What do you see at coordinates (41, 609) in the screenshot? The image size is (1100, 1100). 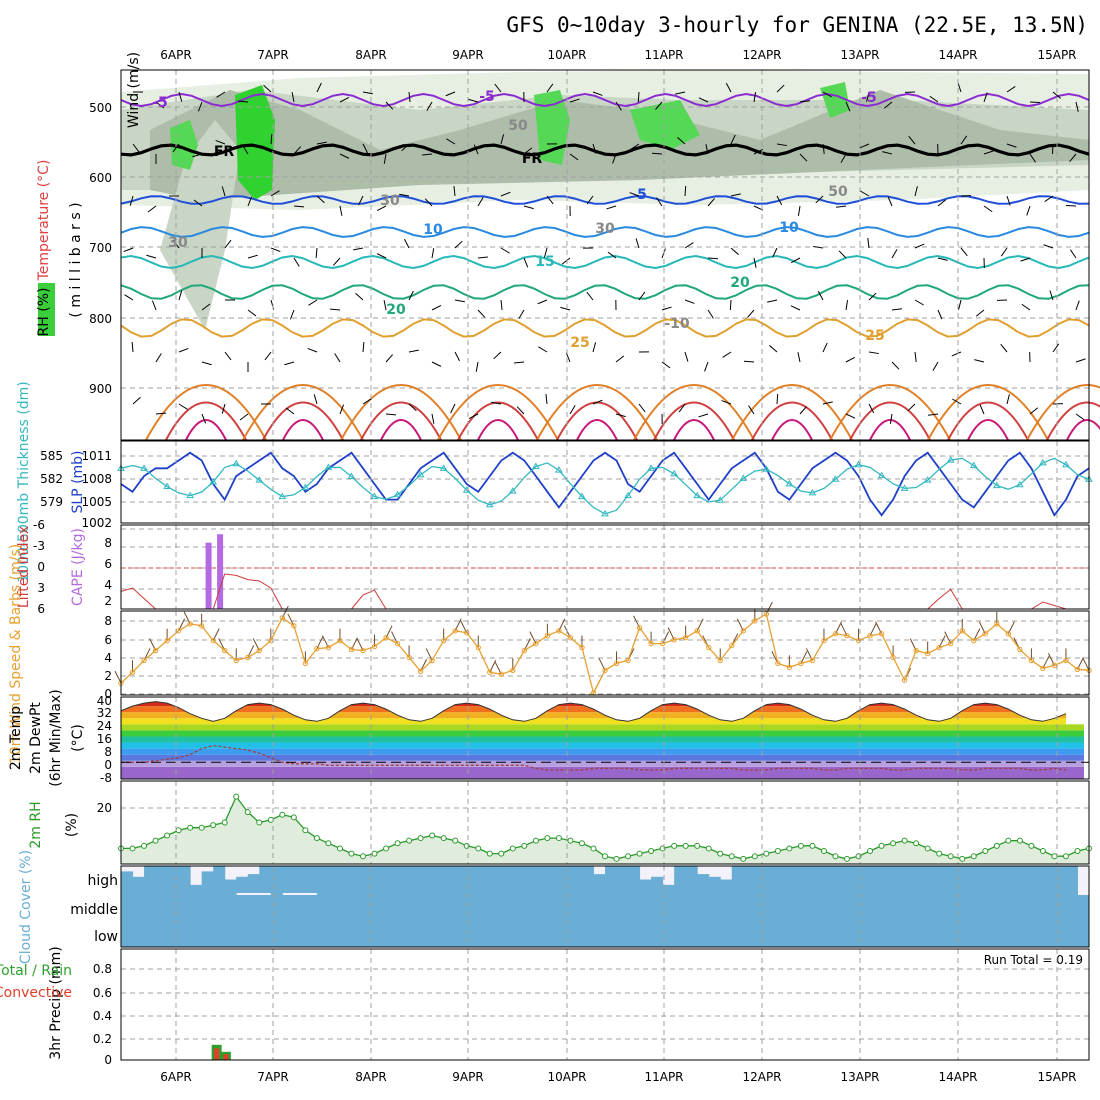 I see `y-tick-li: 6` at bounding box center [41, 609].